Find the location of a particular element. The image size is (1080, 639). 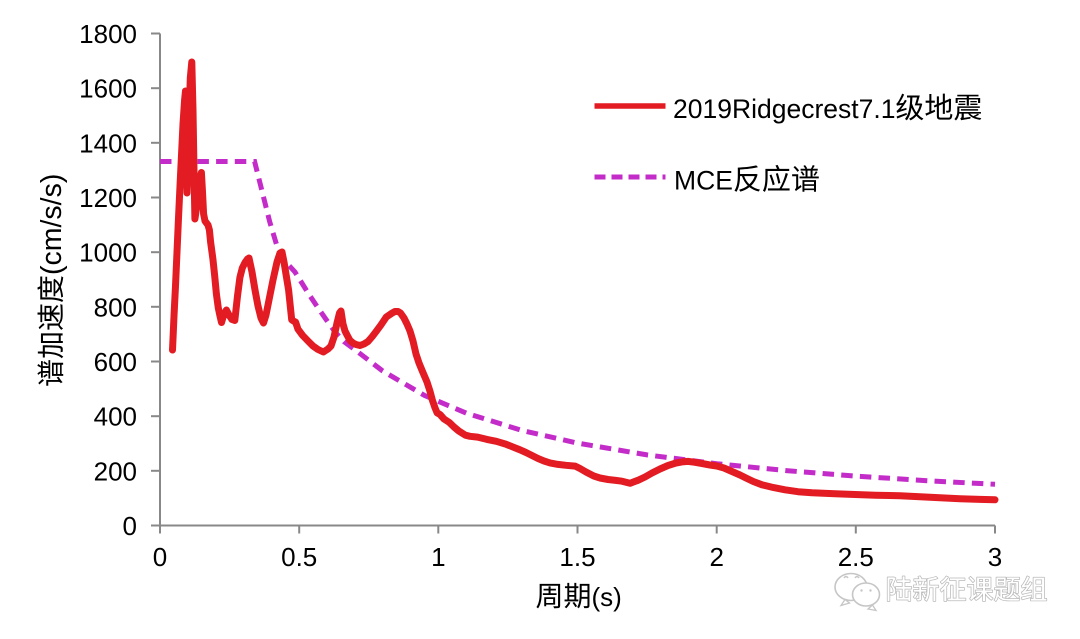

svg-text: 200 is located at coordinates (115, 471).